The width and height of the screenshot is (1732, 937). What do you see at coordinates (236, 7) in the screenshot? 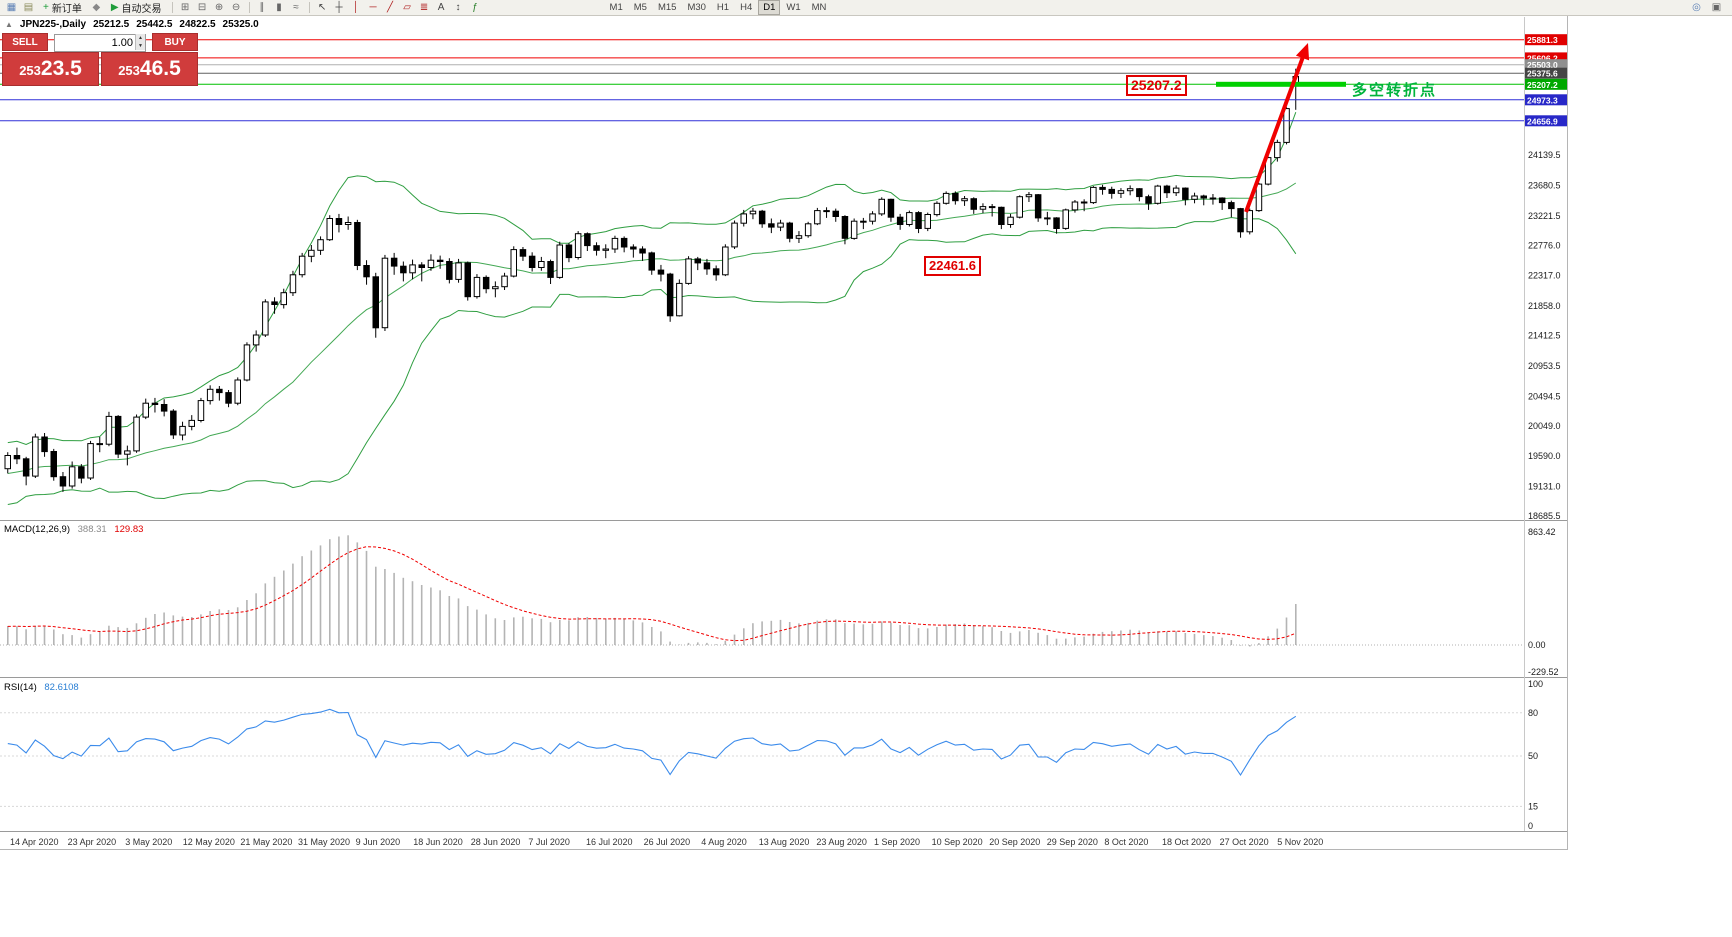
I see `zoom-out-icon: ⊖` at bounding box center [236, 7].